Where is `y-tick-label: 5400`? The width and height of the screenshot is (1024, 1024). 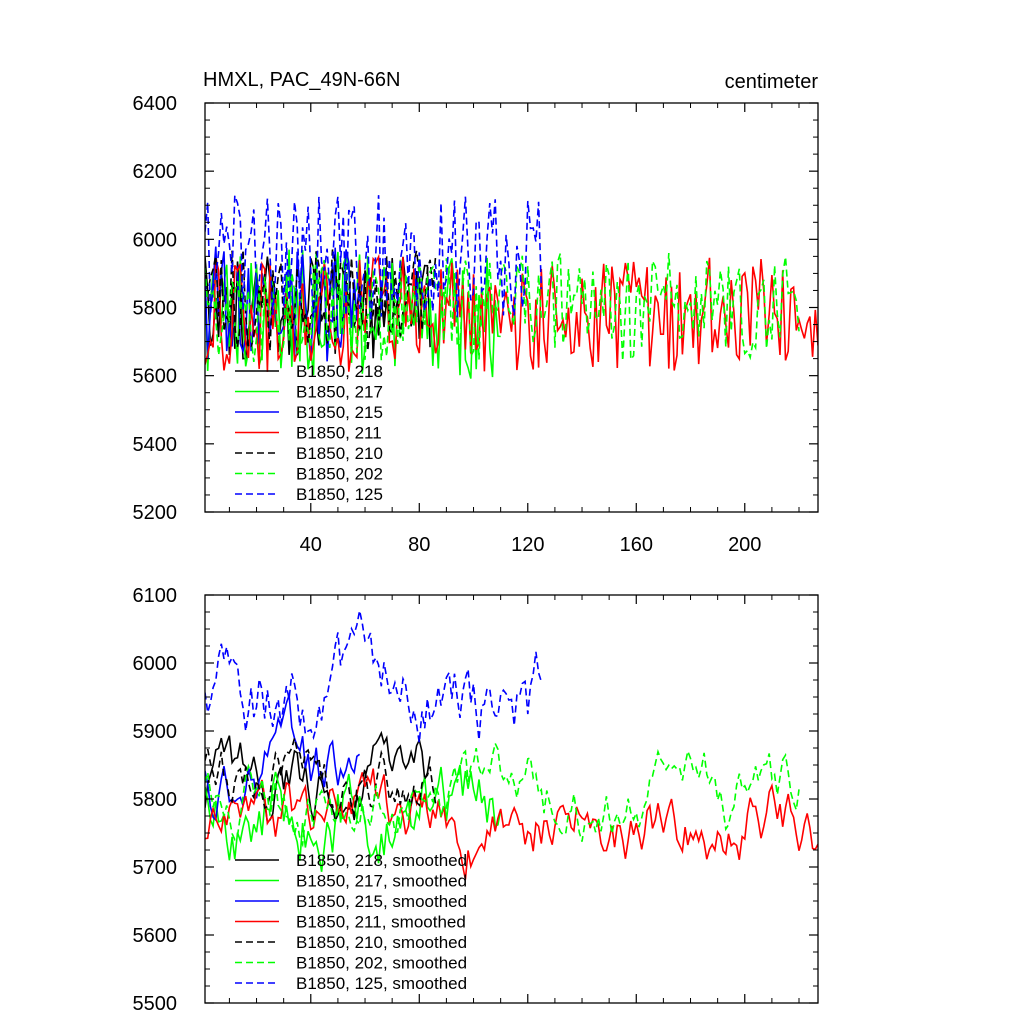
y-tick-label: 5400 is located at coordinates (155, 445).